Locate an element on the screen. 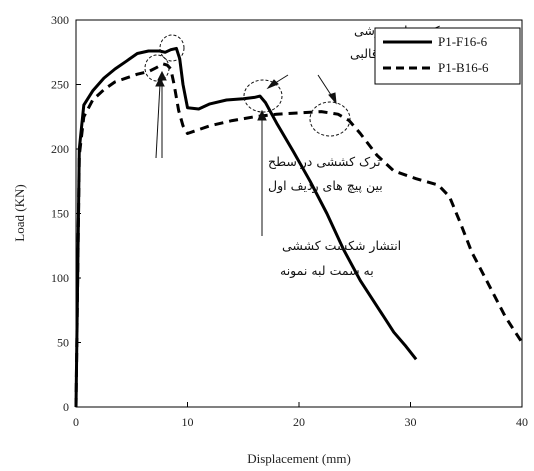 This screenshot has height=471, width=534. y-tick-label: 200 is located at coordinates (60, 149).